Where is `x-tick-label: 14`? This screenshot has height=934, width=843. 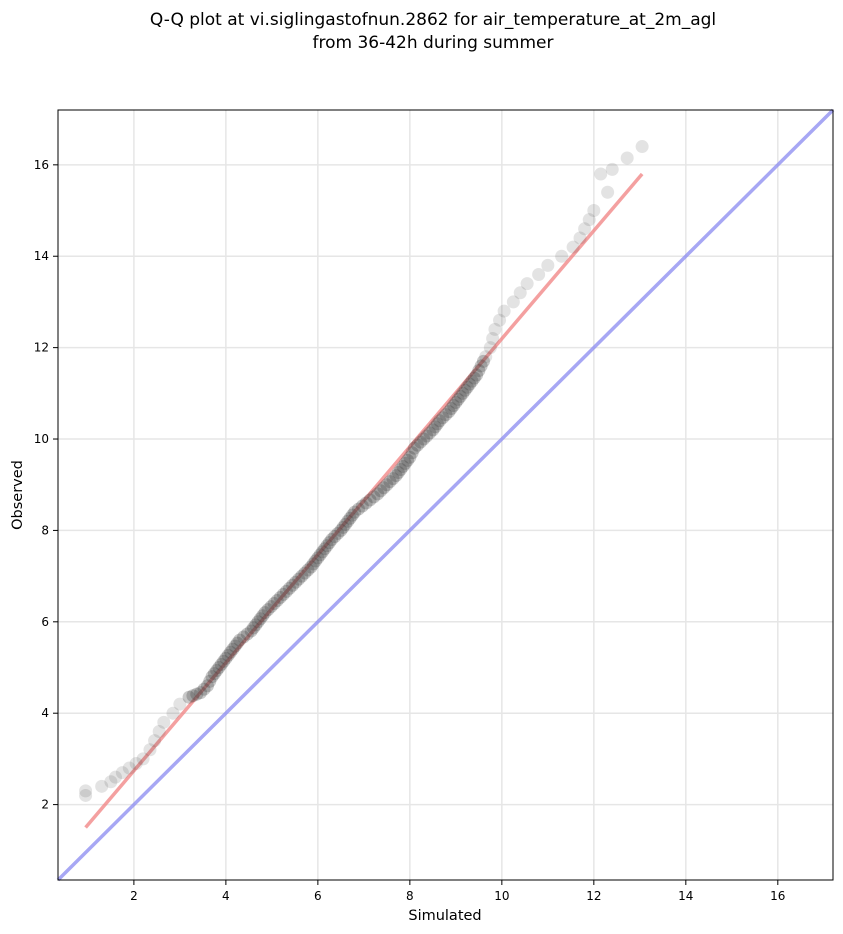
x-tick-label: 14 is located at coordinates (685, 896).